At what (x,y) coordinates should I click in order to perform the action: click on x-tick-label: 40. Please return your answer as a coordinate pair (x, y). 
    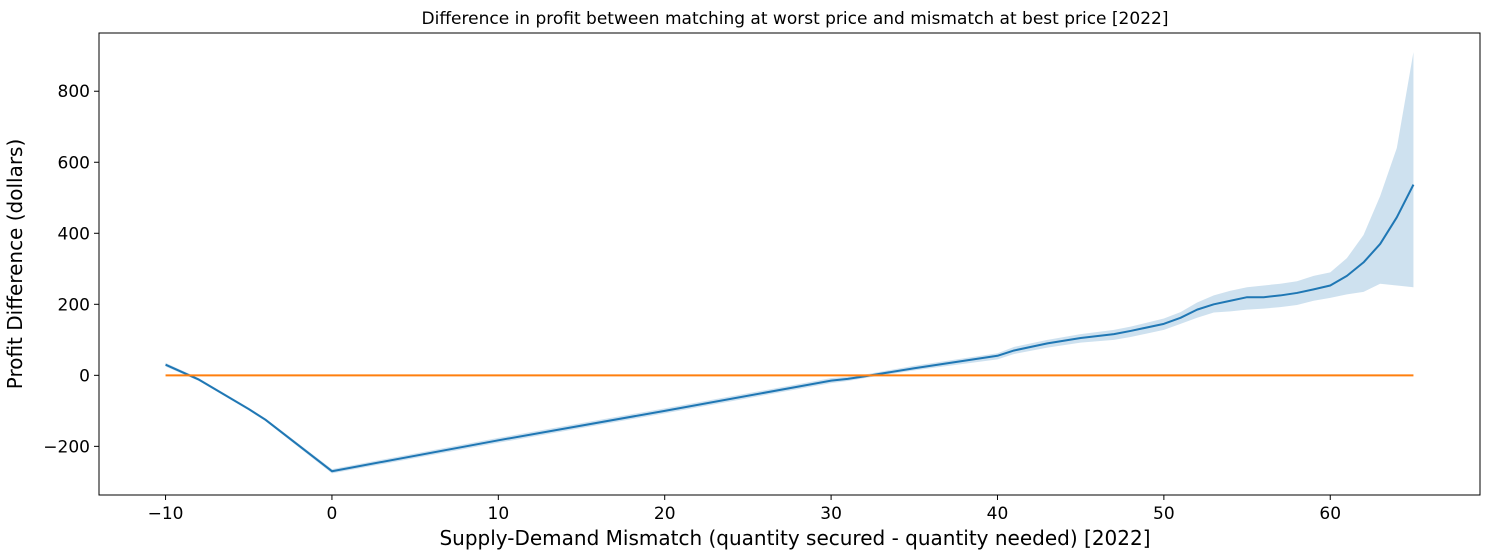
    Looking at the image, I should click on (998, 514).